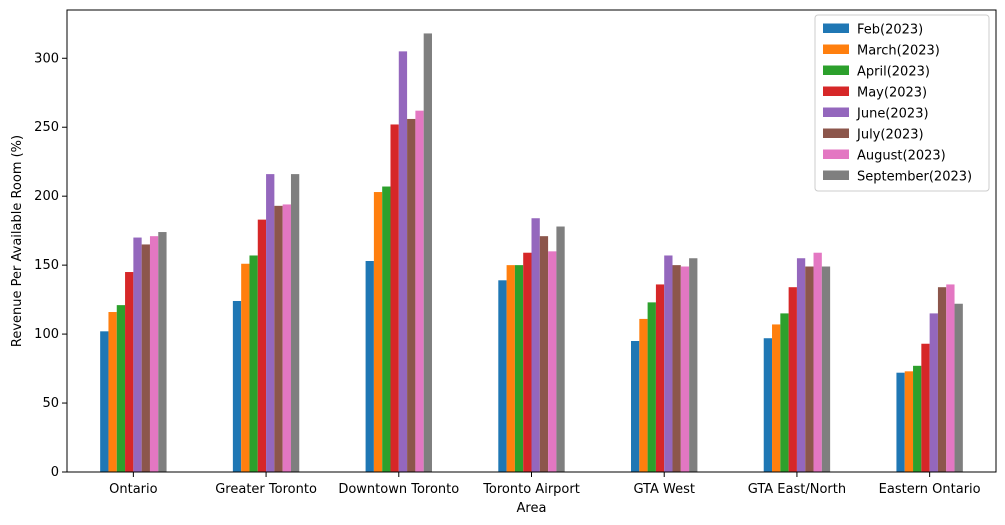 The width and height of the screenshot is (1005, 525). I want to click on legend-label: August(2023), so click(901, 156).